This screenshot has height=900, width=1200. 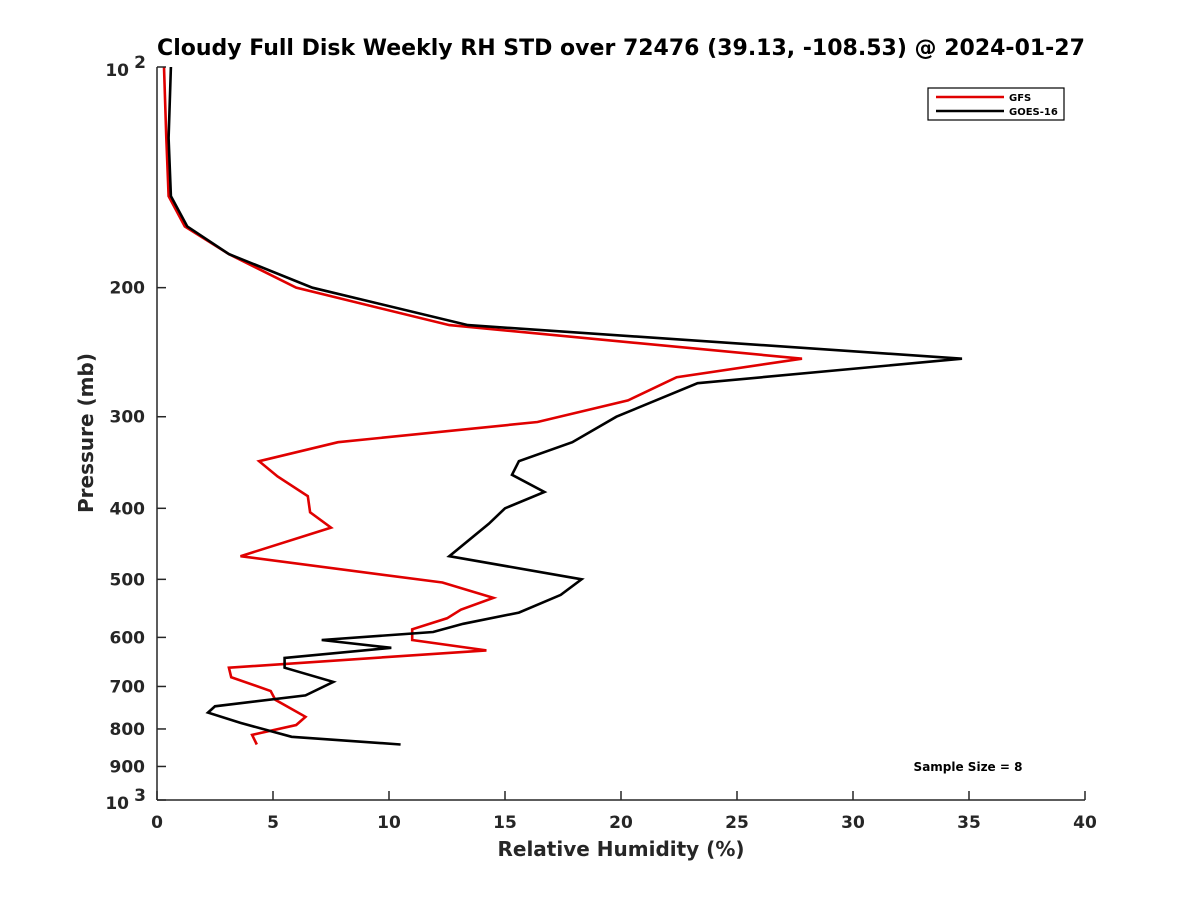 I want to click on y-tick-label: 900, so click(x=128, y=767).